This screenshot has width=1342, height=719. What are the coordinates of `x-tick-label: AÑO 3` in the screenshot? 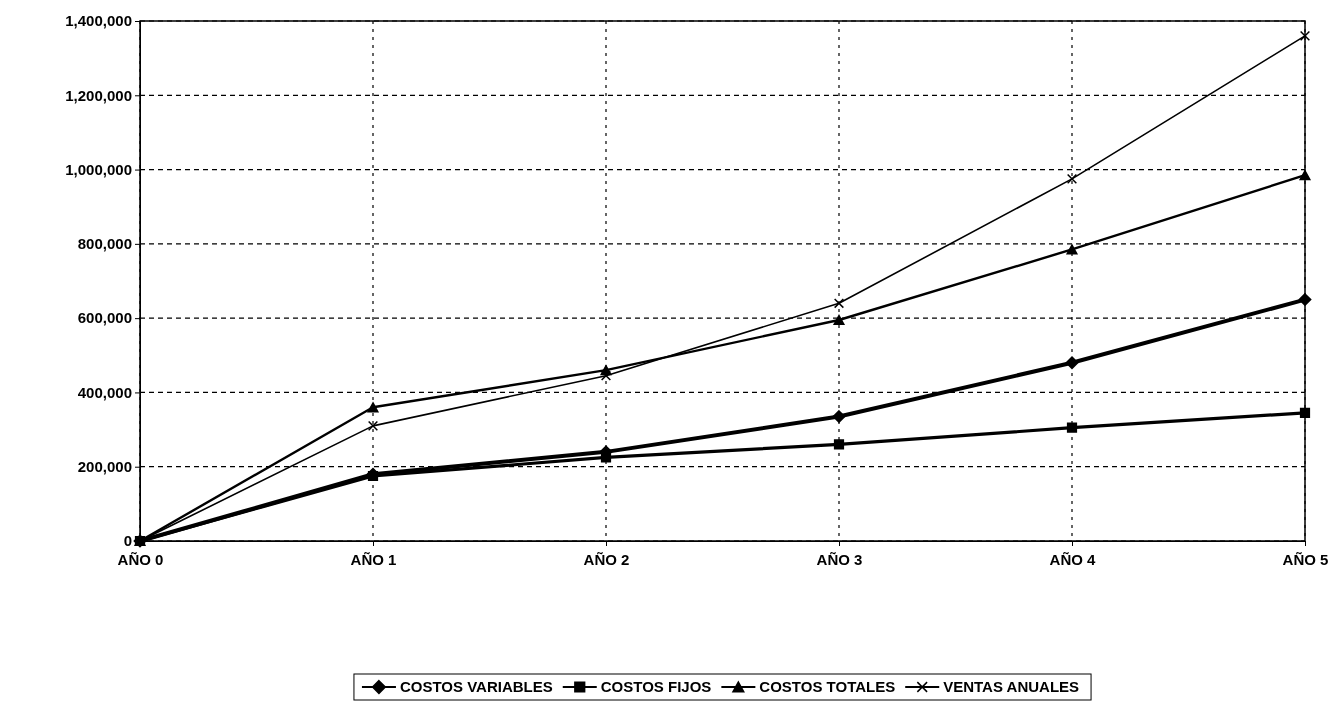 It's located at (839, 559).